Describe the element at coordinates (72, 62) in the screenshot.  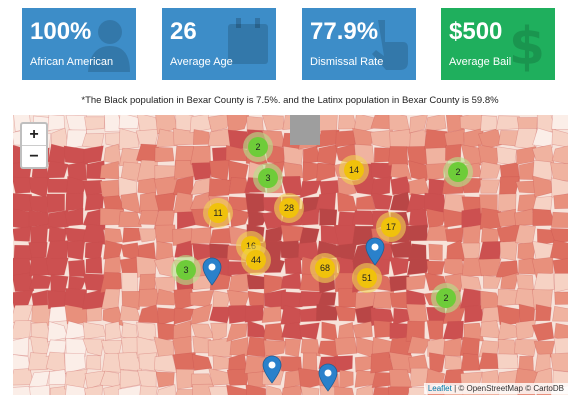
I see `card-label: African American` at that location.